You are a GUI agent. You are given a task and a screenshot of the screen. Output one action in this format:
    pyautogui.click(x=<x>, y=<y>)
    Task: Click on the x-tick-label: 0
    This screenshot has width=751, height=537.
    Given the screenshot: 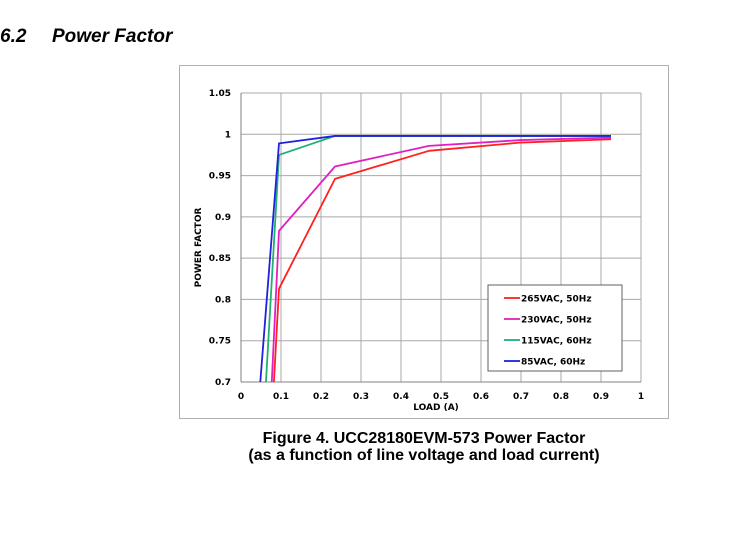 What is the action you would take?
    pyautogui.click(x=241, y=397)
    